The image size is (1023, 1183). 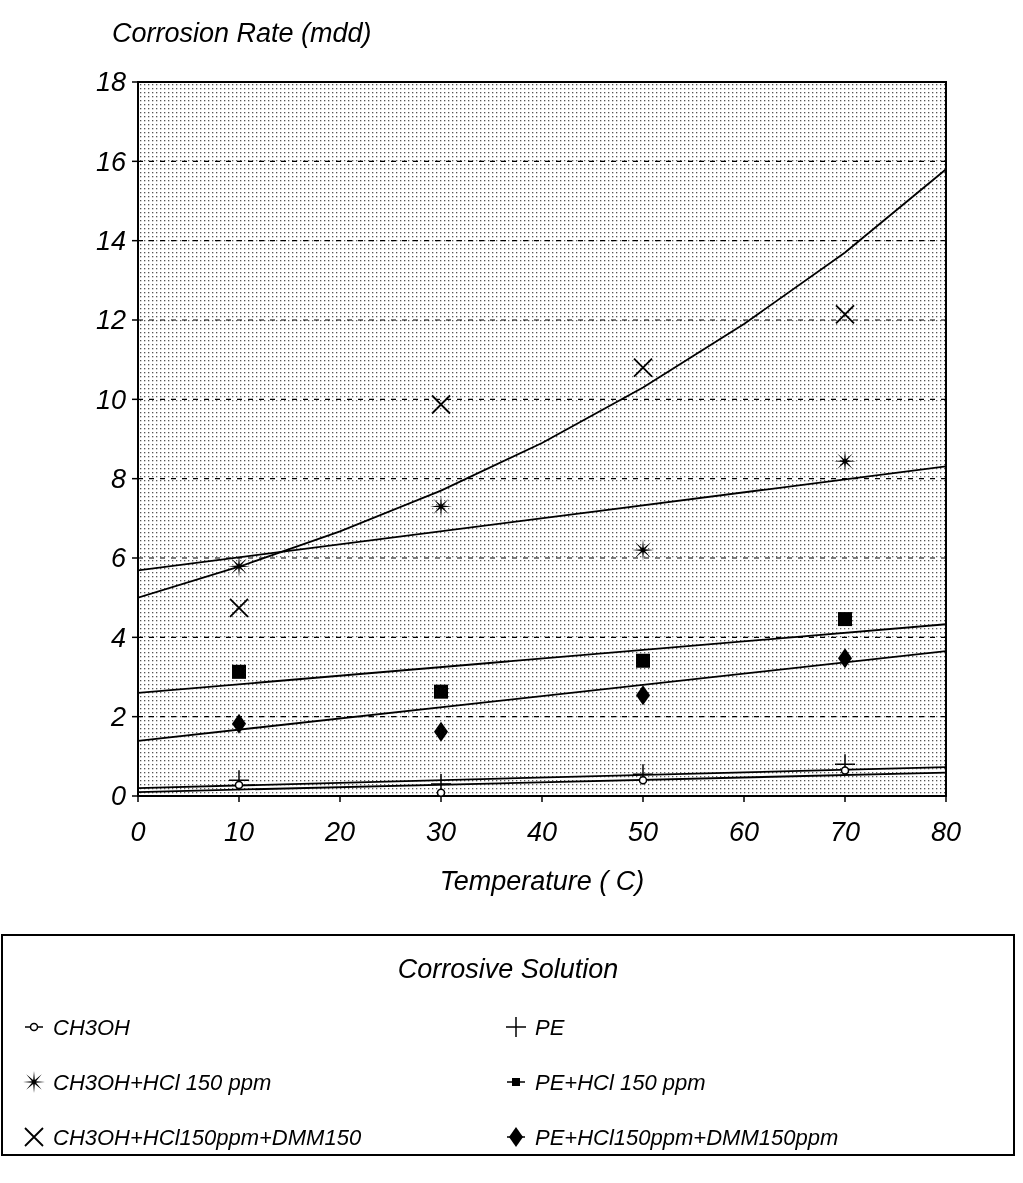 What do you see at coordinates (620, 1082) in the screenshot?
I see `legend-label: PE+HCl 150 ppm` at bounding box center [620, 1082].